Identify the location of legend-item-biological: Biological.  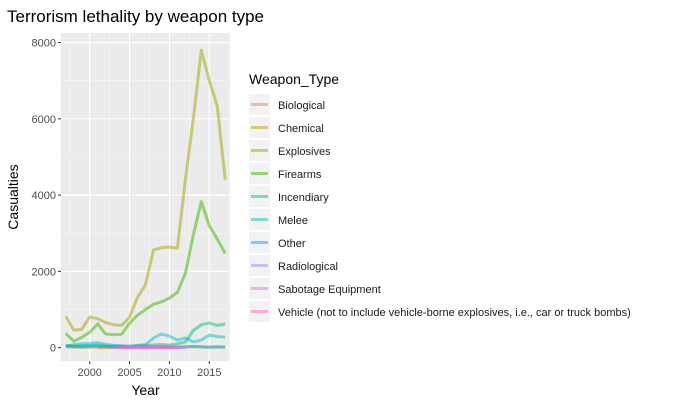
(287, 104).